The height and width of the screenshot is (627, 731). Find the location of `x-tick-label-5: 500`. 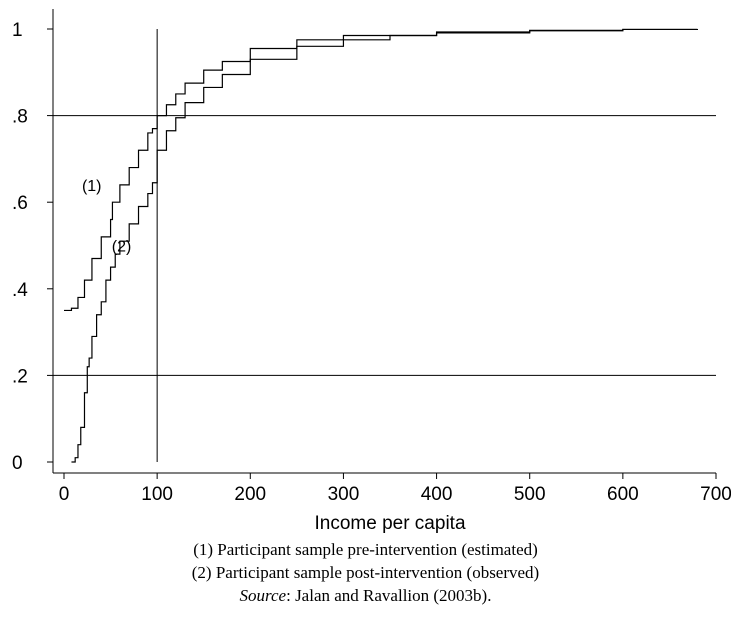

x-tick-label-5: 500 is located at coordinates (530, 494).